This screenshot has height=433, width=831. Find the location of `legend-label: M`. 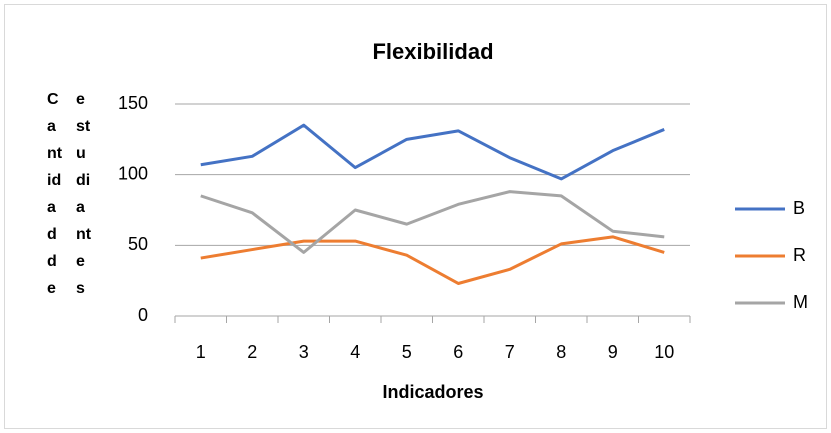

legend-label: M is located at coordinates (800, 302).